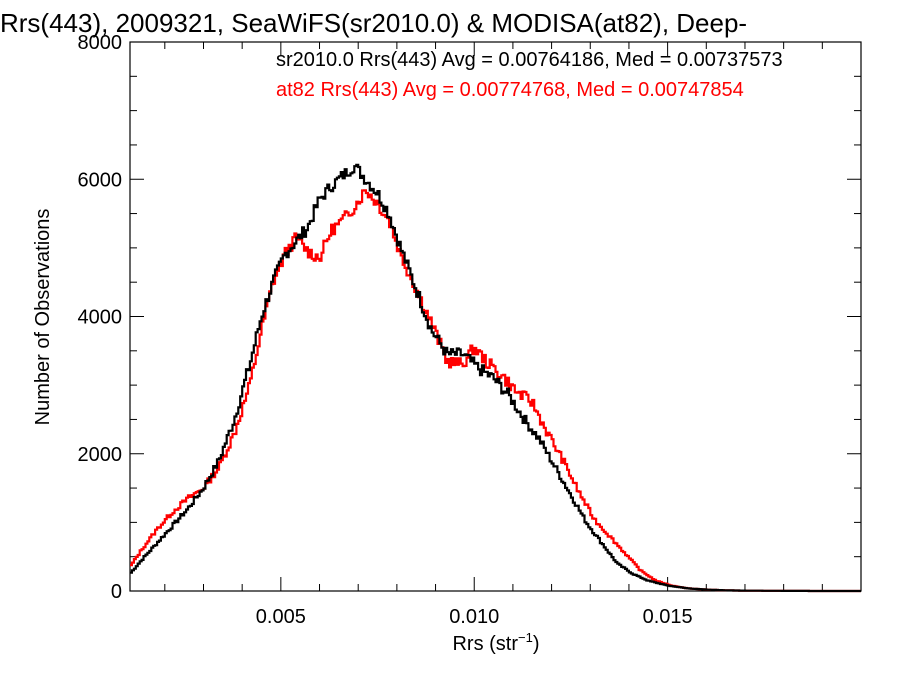 Image resolution: width=900 pixels, height=675 pixels. I want to click on y-tick-label: 8000, so click(100, 43).